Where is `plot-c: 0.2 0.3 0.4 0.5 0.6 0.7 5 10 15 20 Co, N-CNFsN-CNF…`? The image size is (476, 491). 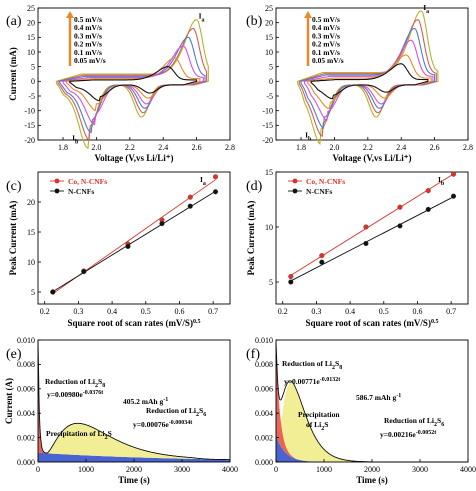 plot-c: 0.2 0.3 0.4 0.5 0.6 0.7 5 10 15 20 Co, N-CNFsN-CNF… is located at coordinates (119, 249).